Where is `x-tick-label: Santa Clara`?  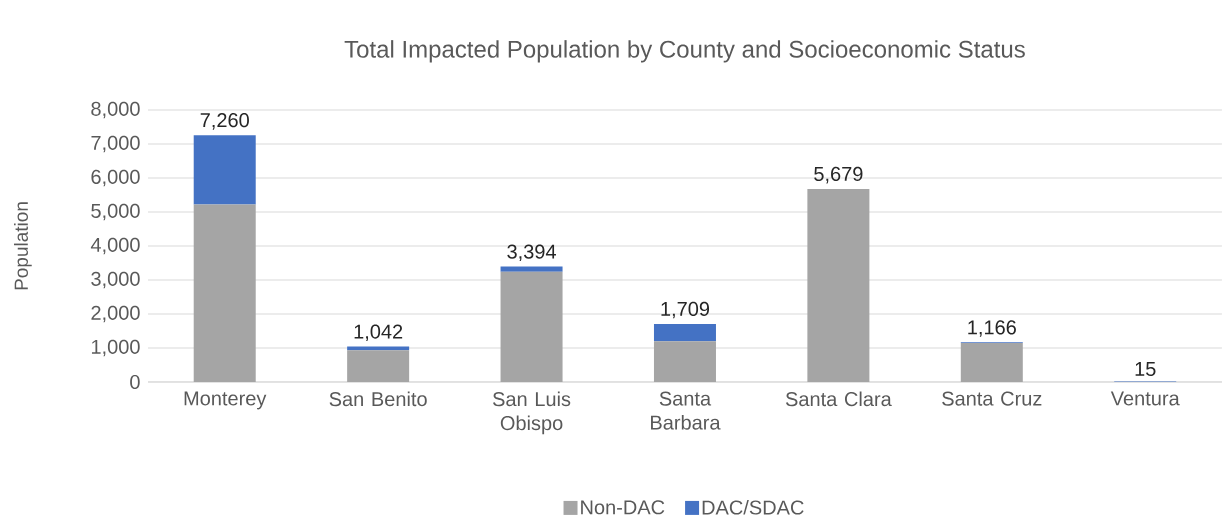 x-tick-label: Santa Clara is located at coordinates (838, 399).